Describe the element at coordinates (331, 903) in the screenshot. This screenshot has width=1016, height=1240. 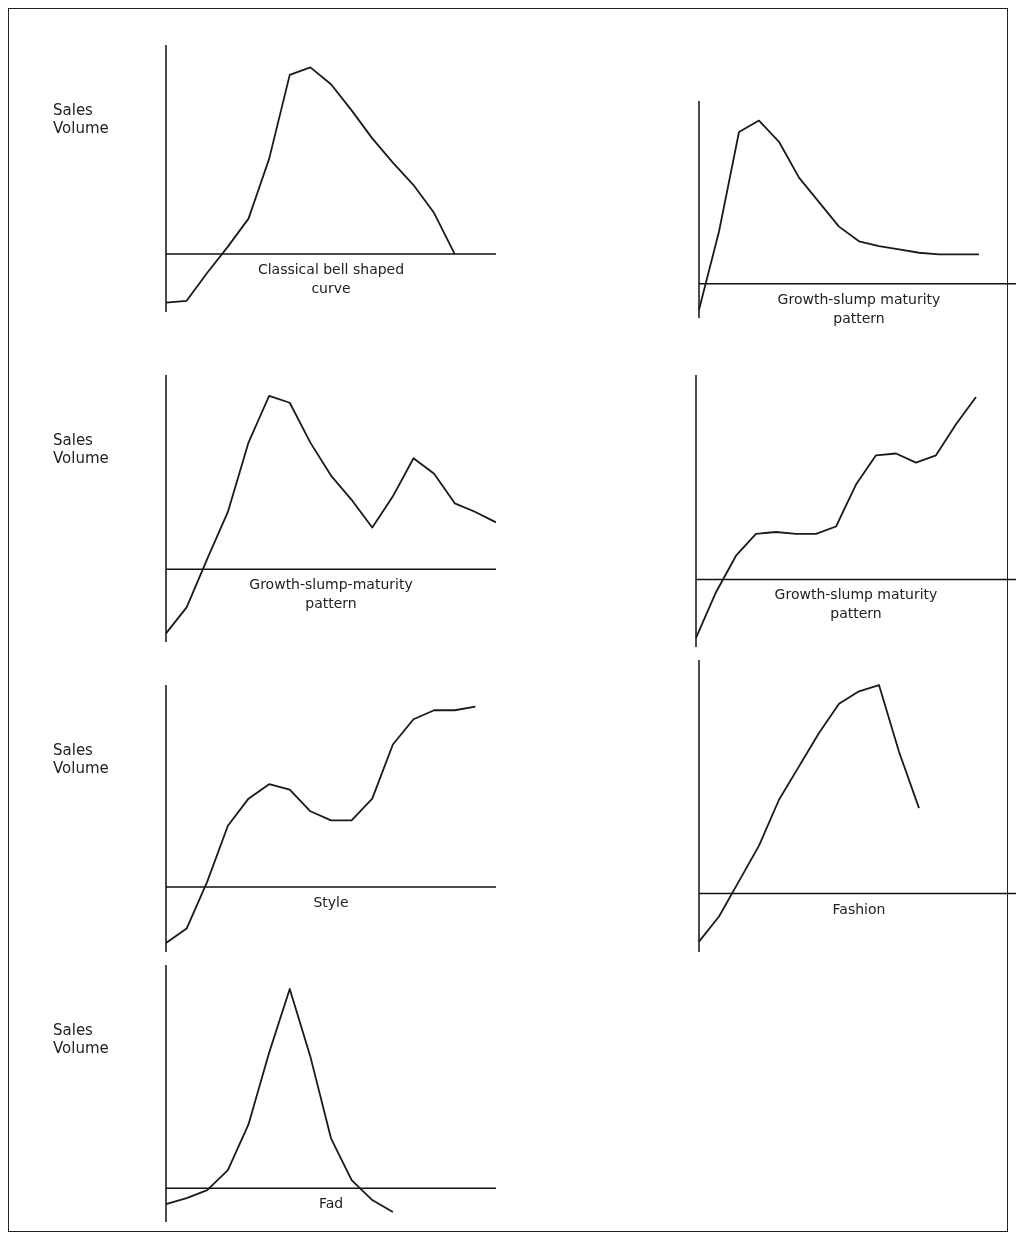
I see `x-axis-title: Style` at that location.